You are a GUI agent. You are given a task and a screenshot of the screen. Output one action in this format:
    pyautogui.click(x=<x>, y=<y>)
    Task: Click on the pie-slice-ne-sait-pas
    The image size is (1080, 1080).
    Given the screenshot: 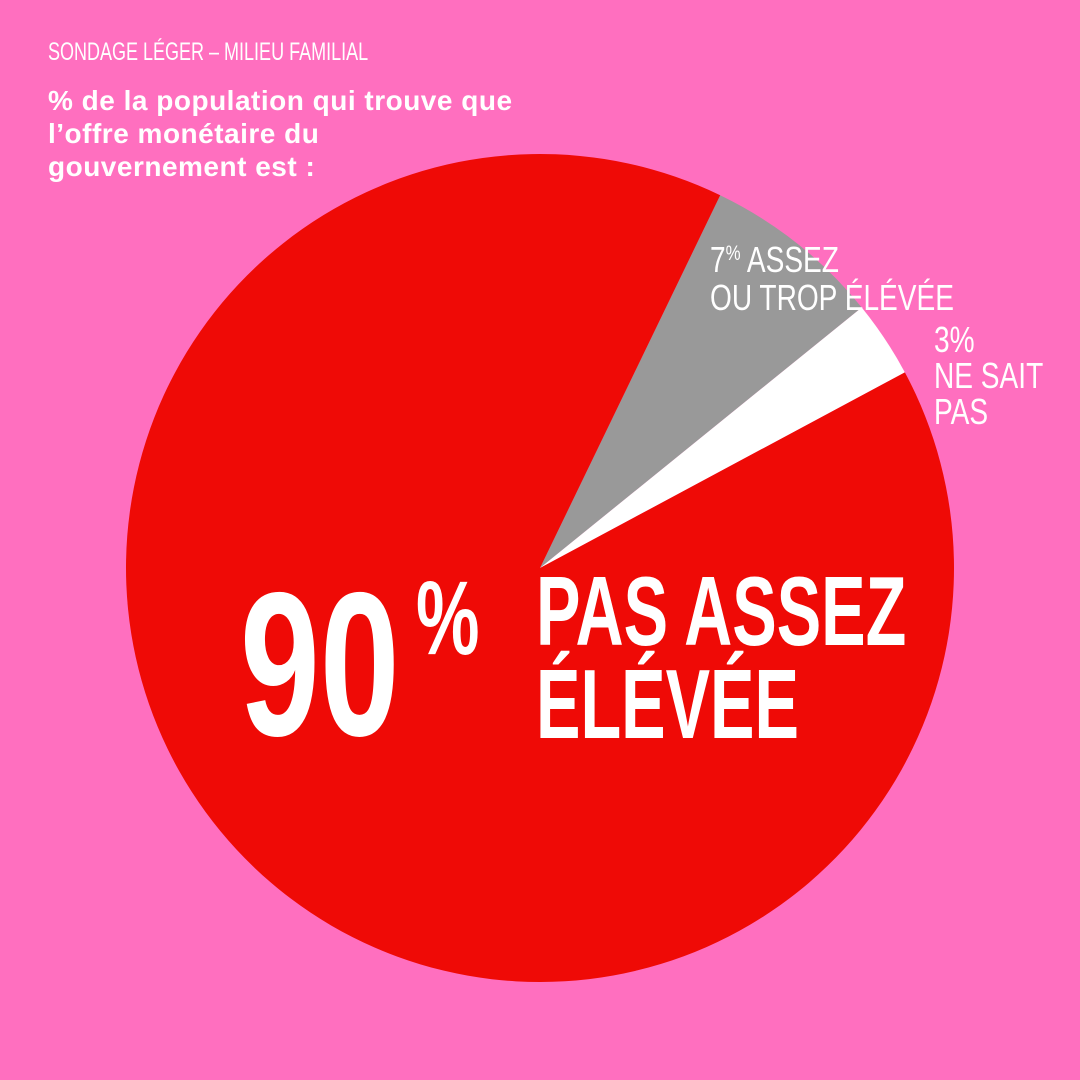 What is the action you would take?
    pyautogui.click(x=722, y=437)
    